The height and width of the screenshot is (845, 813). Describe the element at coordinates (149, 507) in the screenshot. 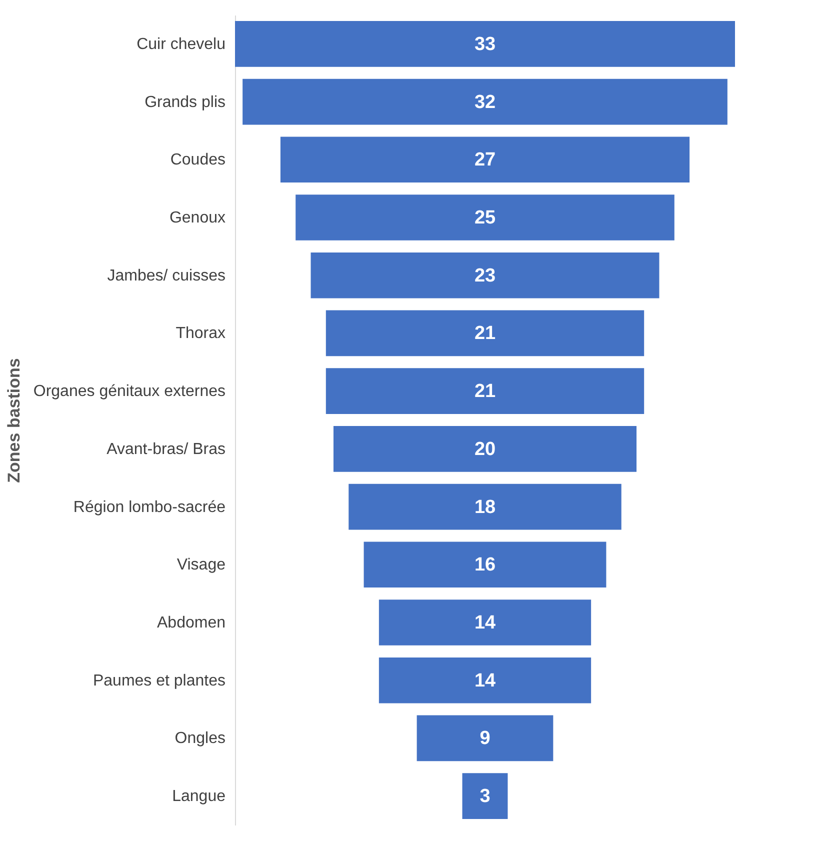

I see `category-label: Région lombo-sacrée` at that location.